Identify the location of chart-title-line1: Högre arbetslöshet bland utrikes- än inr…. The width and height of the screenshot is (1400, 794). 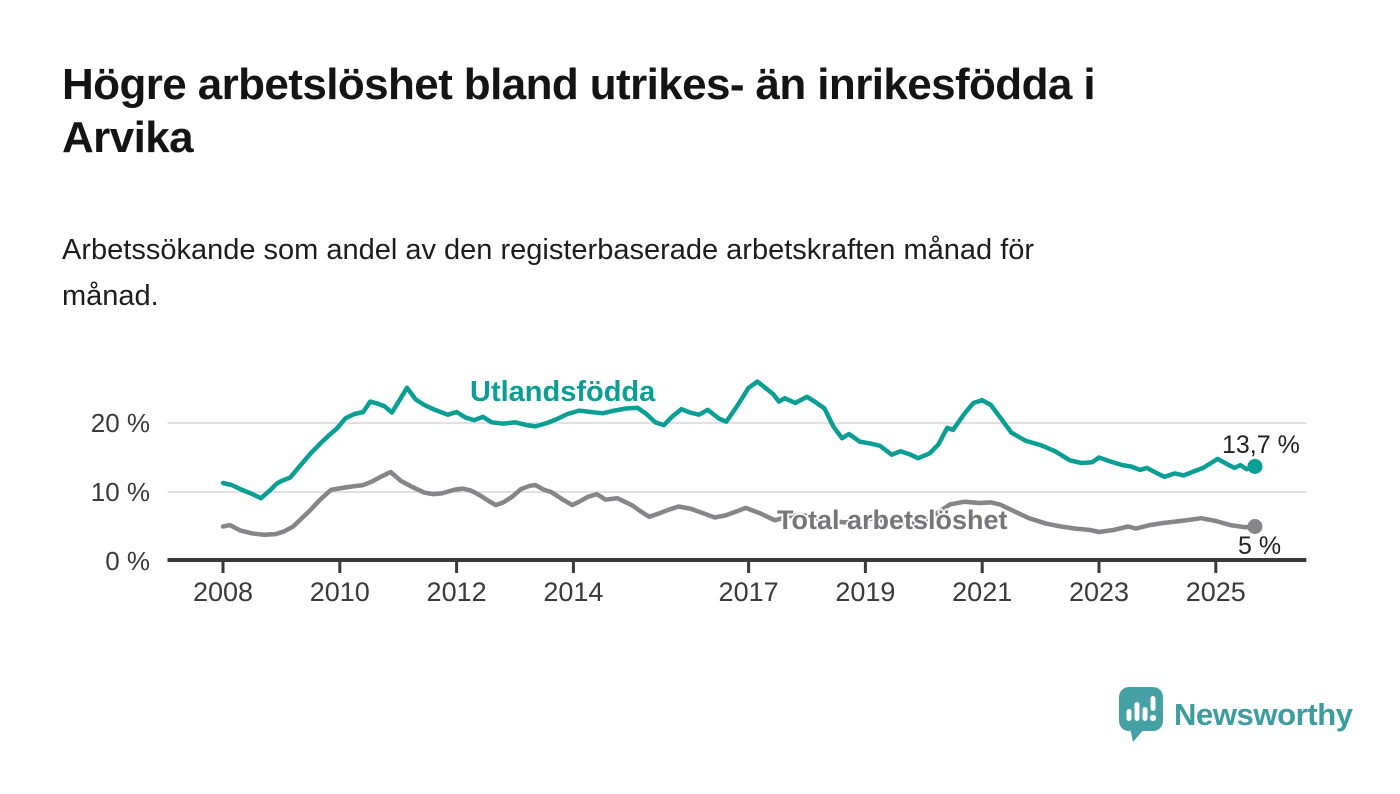
(579, 84).